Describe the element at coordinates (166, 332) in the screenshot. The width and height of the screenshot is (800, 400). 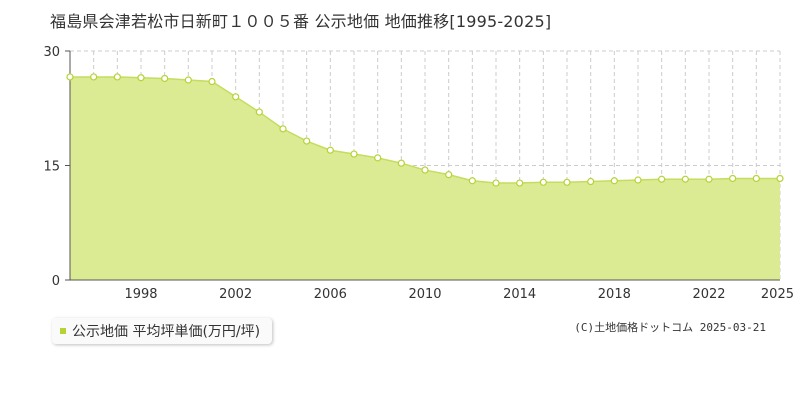
I see `legend-label: 公示地価 平均坪単価(万円/坪)` at that location.